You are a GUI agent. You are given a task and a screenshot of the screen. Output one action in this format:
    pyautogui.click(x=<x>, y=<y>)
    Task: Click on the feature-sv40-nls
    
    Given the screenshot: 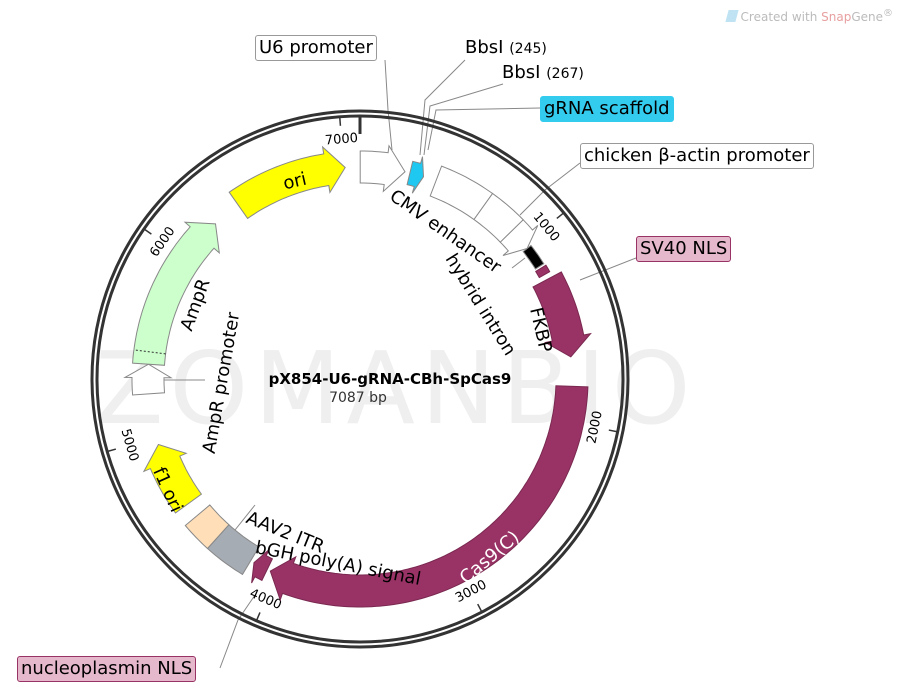 What is the action you would take?
    pyautogui.click(x=543, y=271)
    